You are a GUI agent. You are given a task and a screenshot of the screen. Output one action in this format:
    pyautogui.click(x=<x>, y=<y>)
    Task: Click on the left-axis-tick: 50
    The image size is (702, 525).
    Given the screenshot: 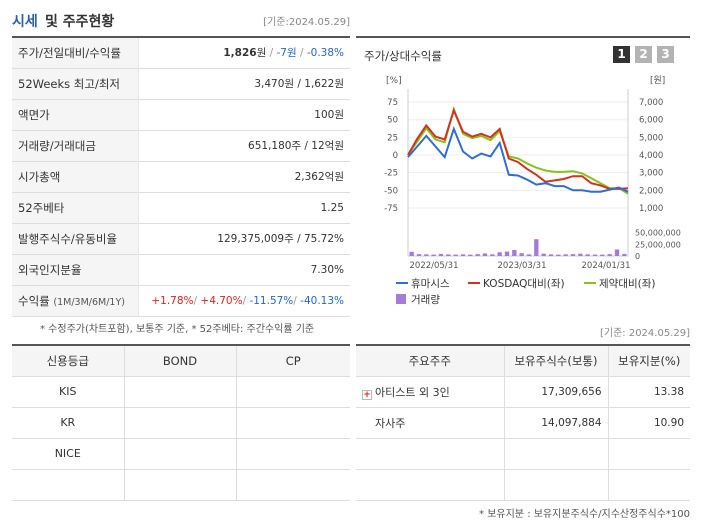 What is the action you would take?
    pyautogui.click(x=392, y=121)
    